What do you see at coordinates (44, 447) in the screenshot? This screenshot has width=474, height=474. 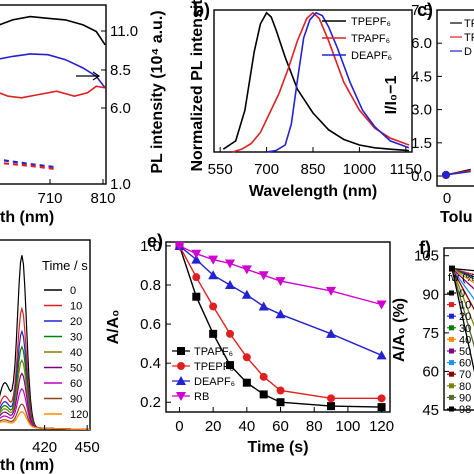 I see `panel-d-xtick-label-0: 420` at bounding box center [44, 447].